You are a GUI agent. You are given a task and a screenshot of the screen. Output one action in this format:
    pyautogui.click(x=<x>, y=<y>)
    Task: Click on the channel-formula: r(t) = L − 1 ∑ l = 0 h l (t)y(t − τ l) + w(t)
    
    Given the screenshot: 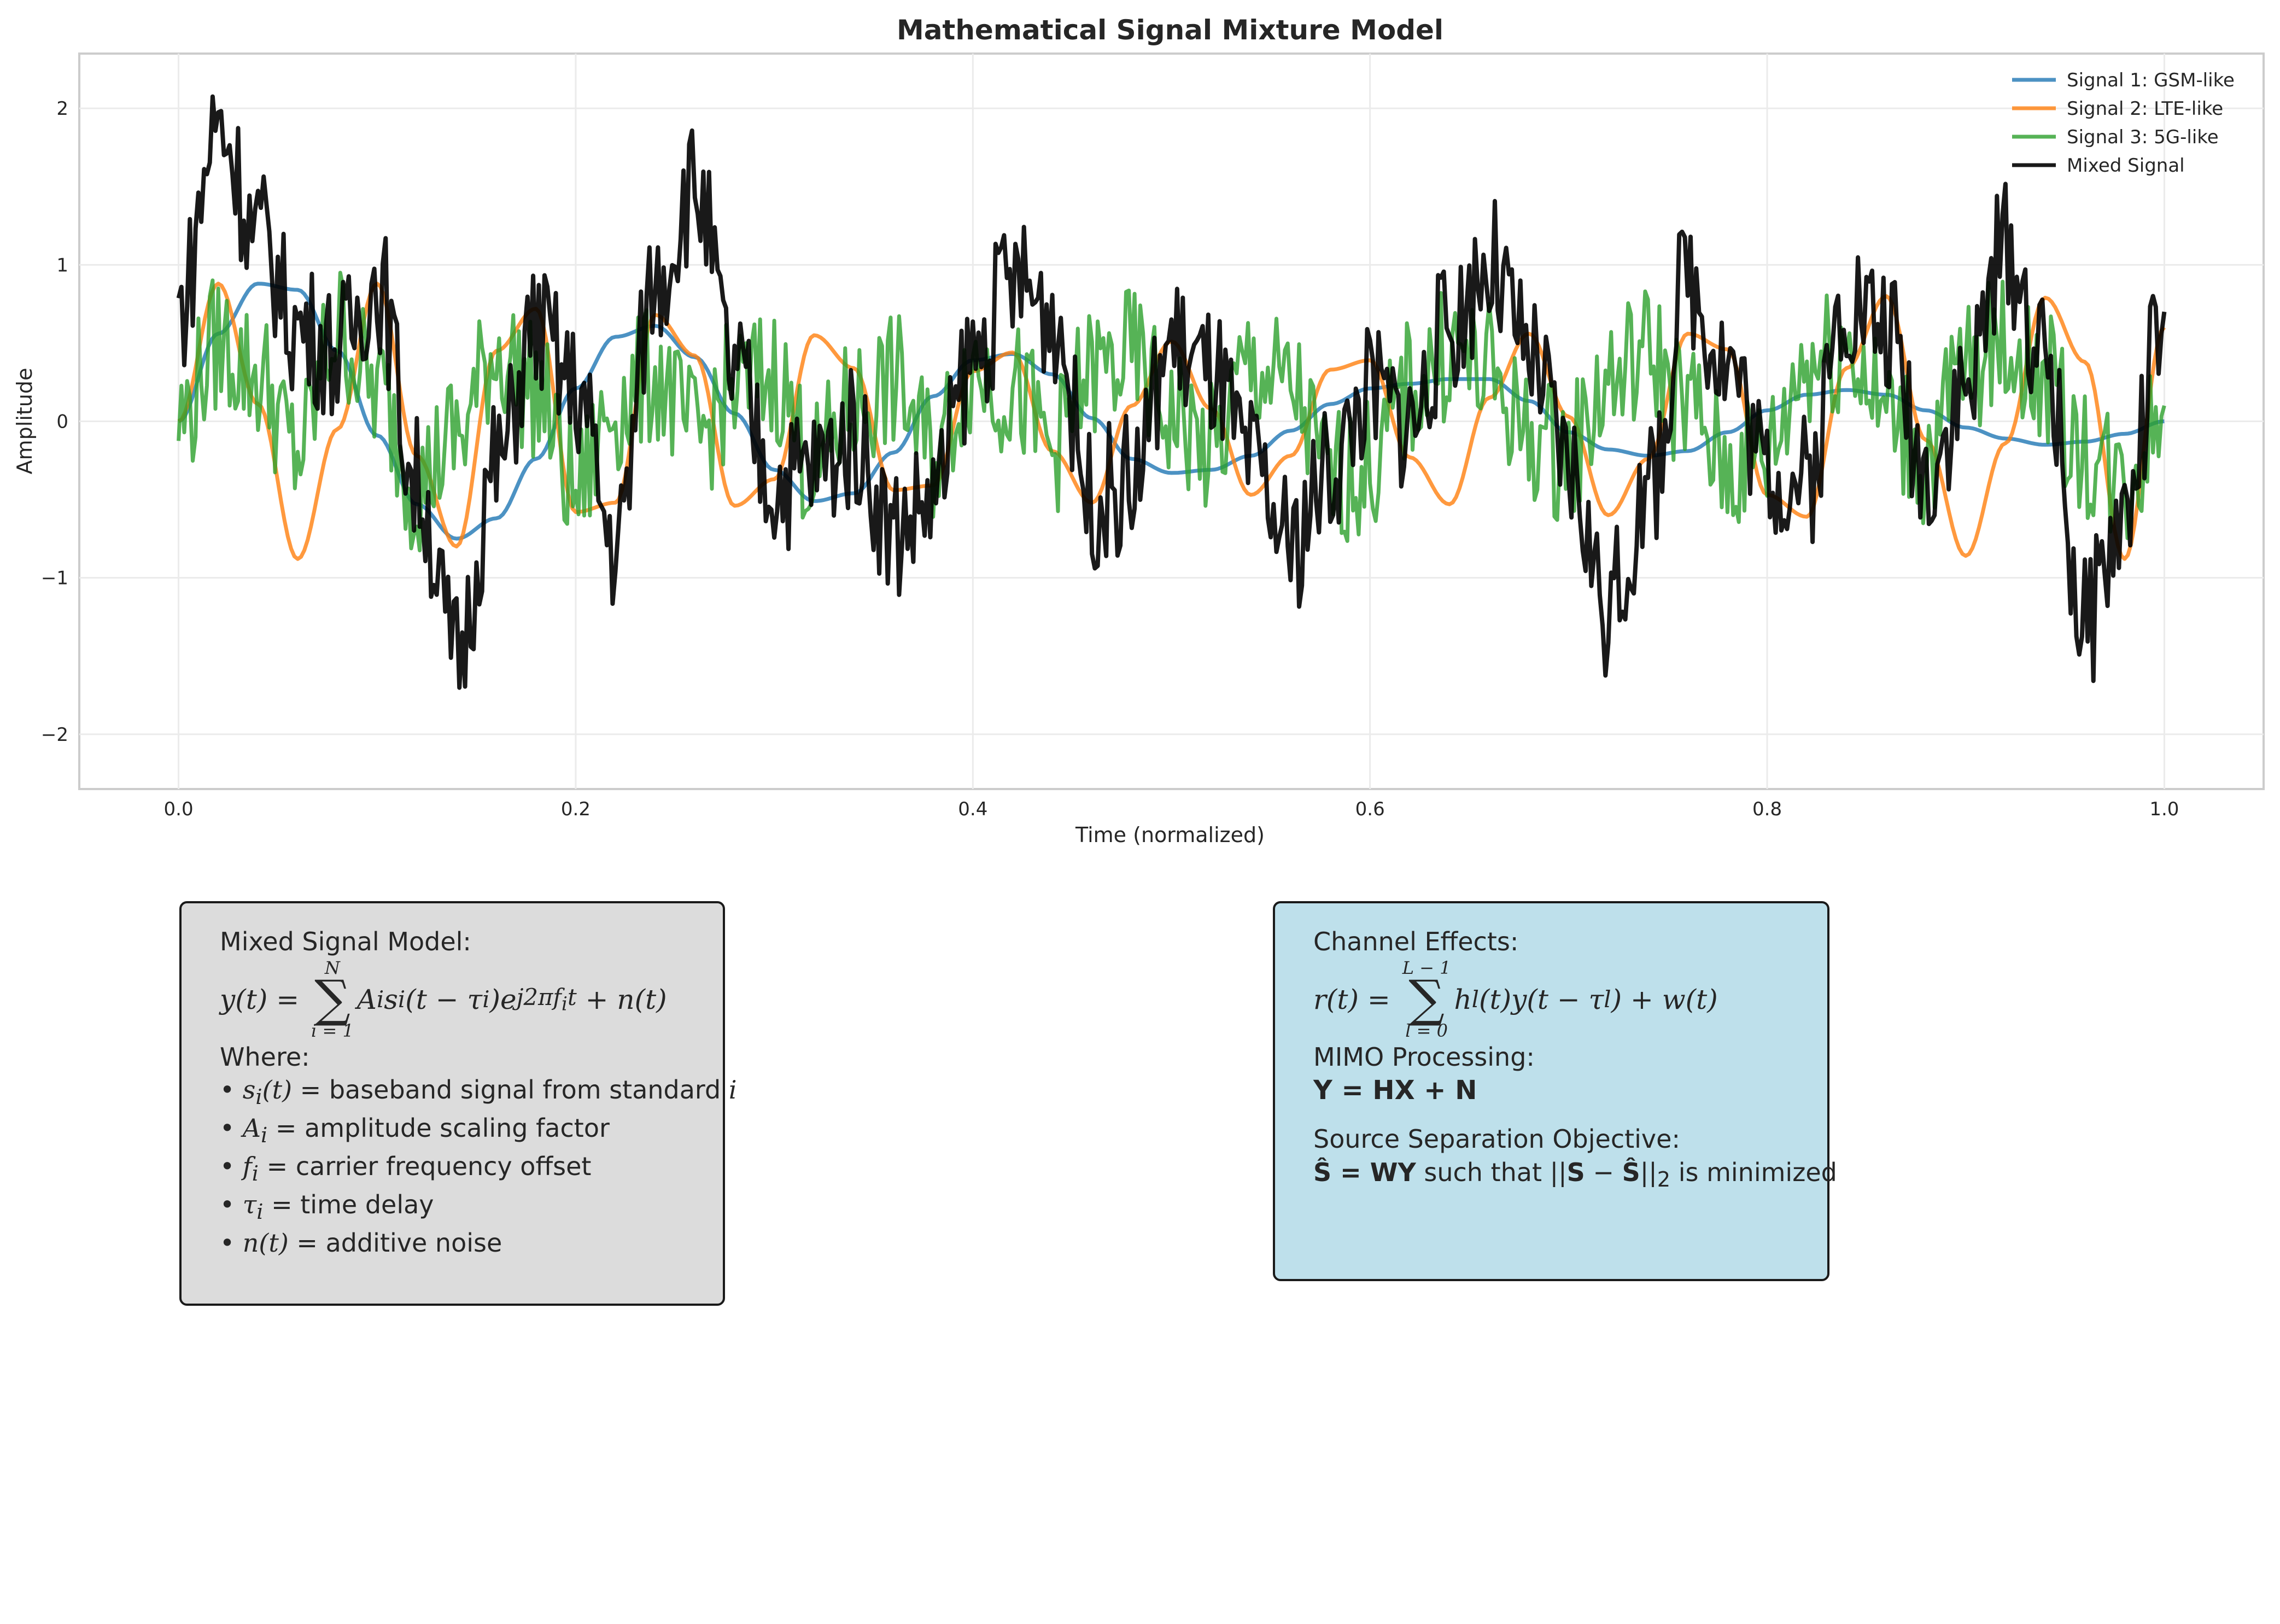 What is the action you would take?
    pyautogui.click(x=1516, y=999)
    